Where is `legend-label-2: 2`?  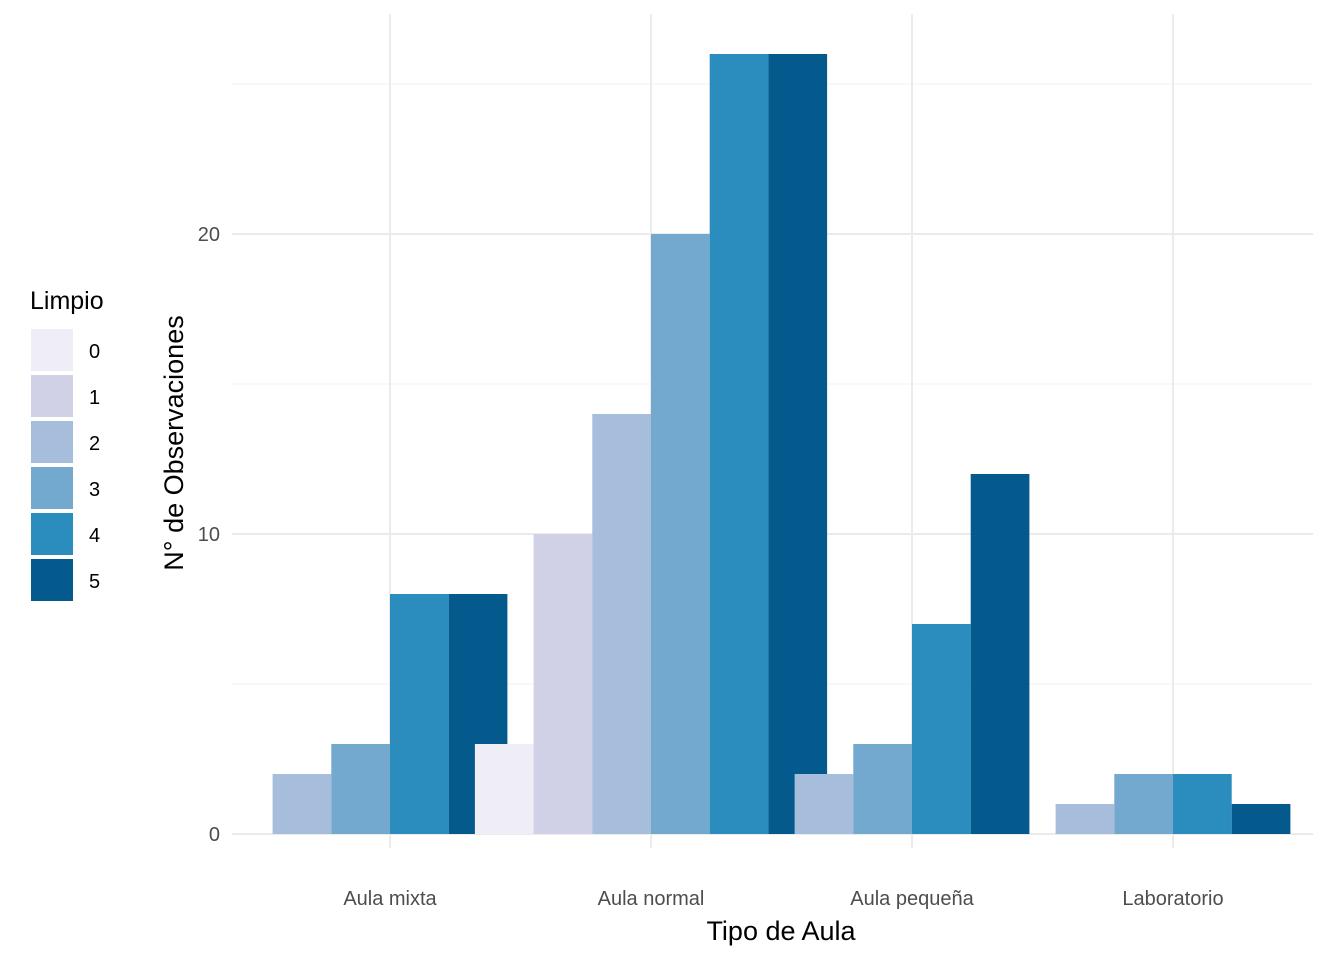 legend-label-2: 2 is located at coordinates (94, 444).